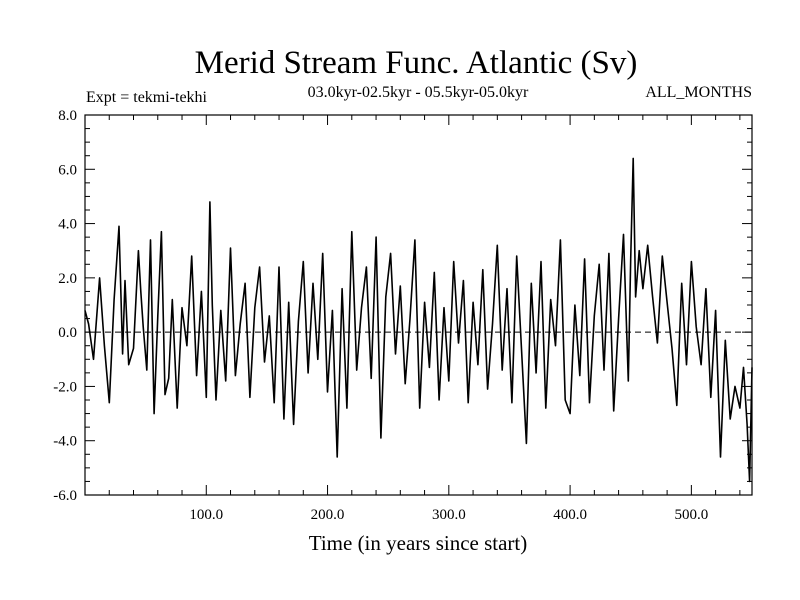  I want to click on subtitle-months: ALL_MONTHS, so click(698, 92).